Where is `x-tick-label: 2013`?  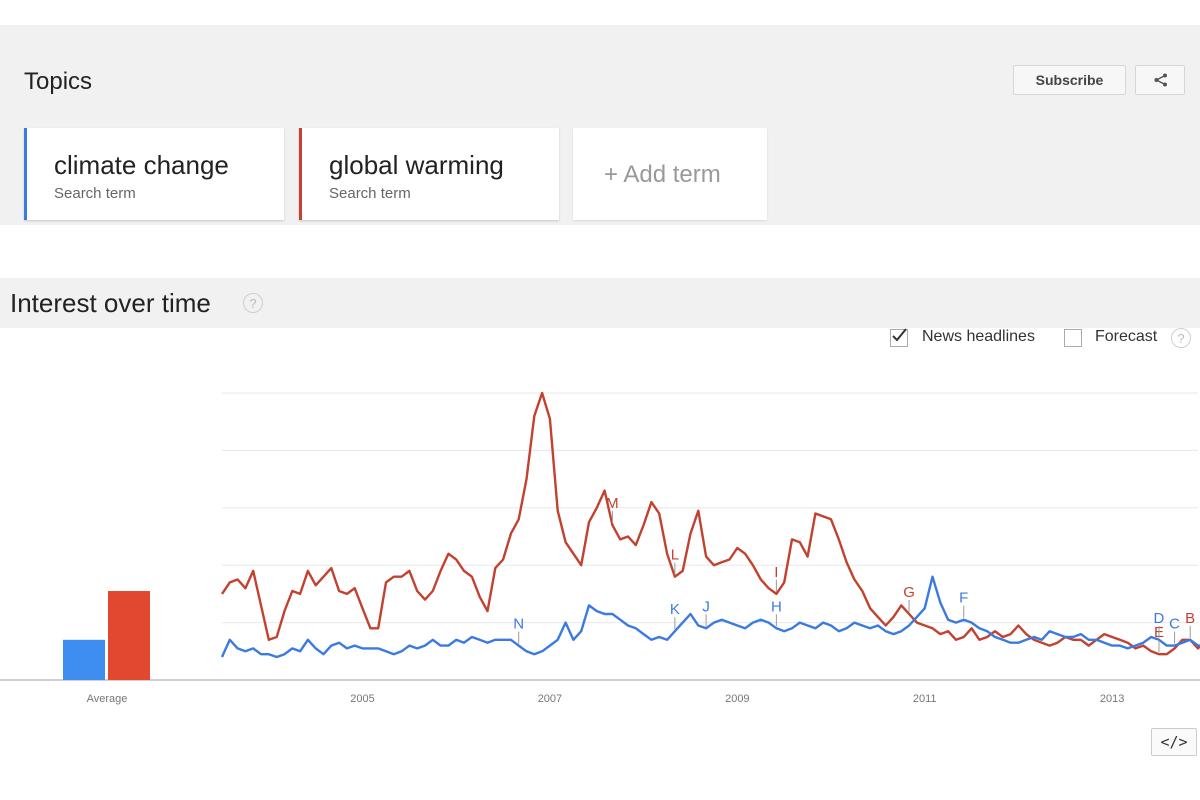 x-tick-label: 2013 is located at coordinates (1112, 699).